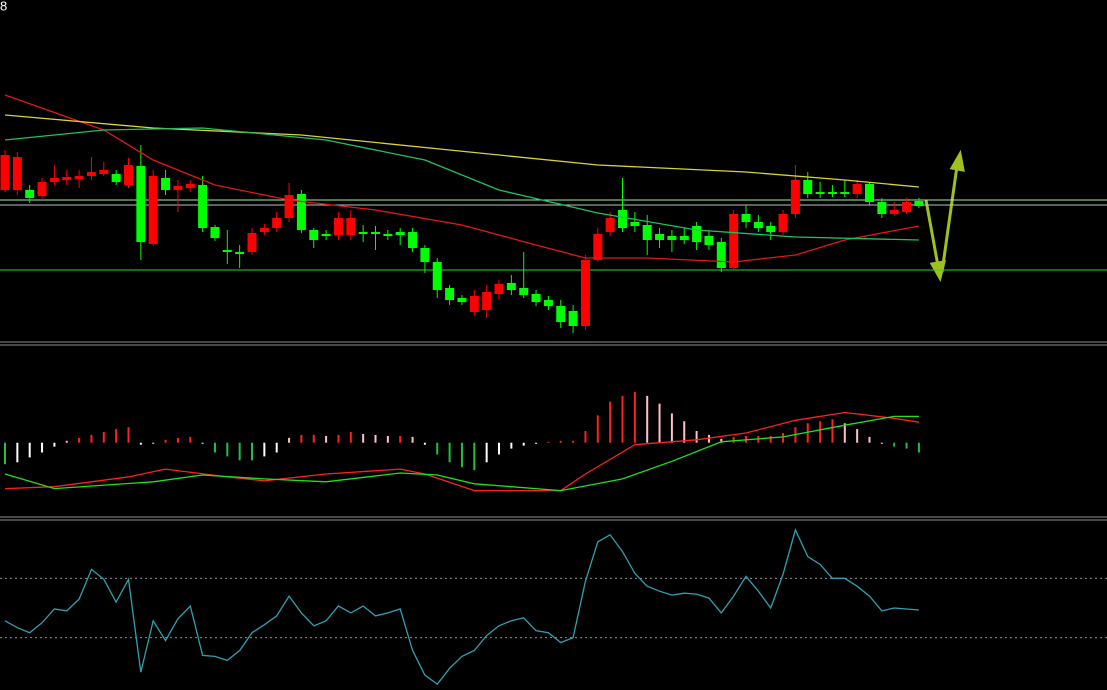  I want to click on arrow-down, so click(932, 233).